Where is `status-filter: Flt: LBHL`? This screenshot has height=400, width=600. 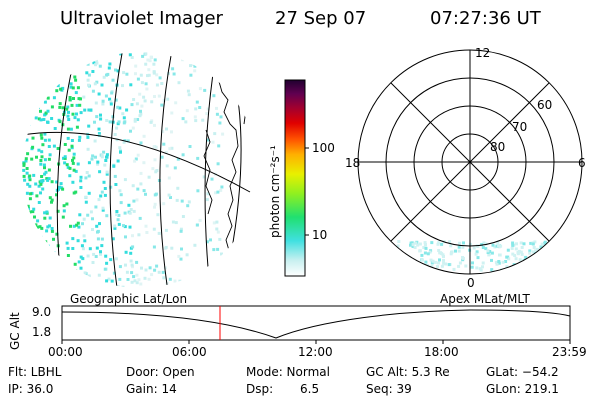 status-filter: Flt: LBHL is located at coordinates (35, 372).